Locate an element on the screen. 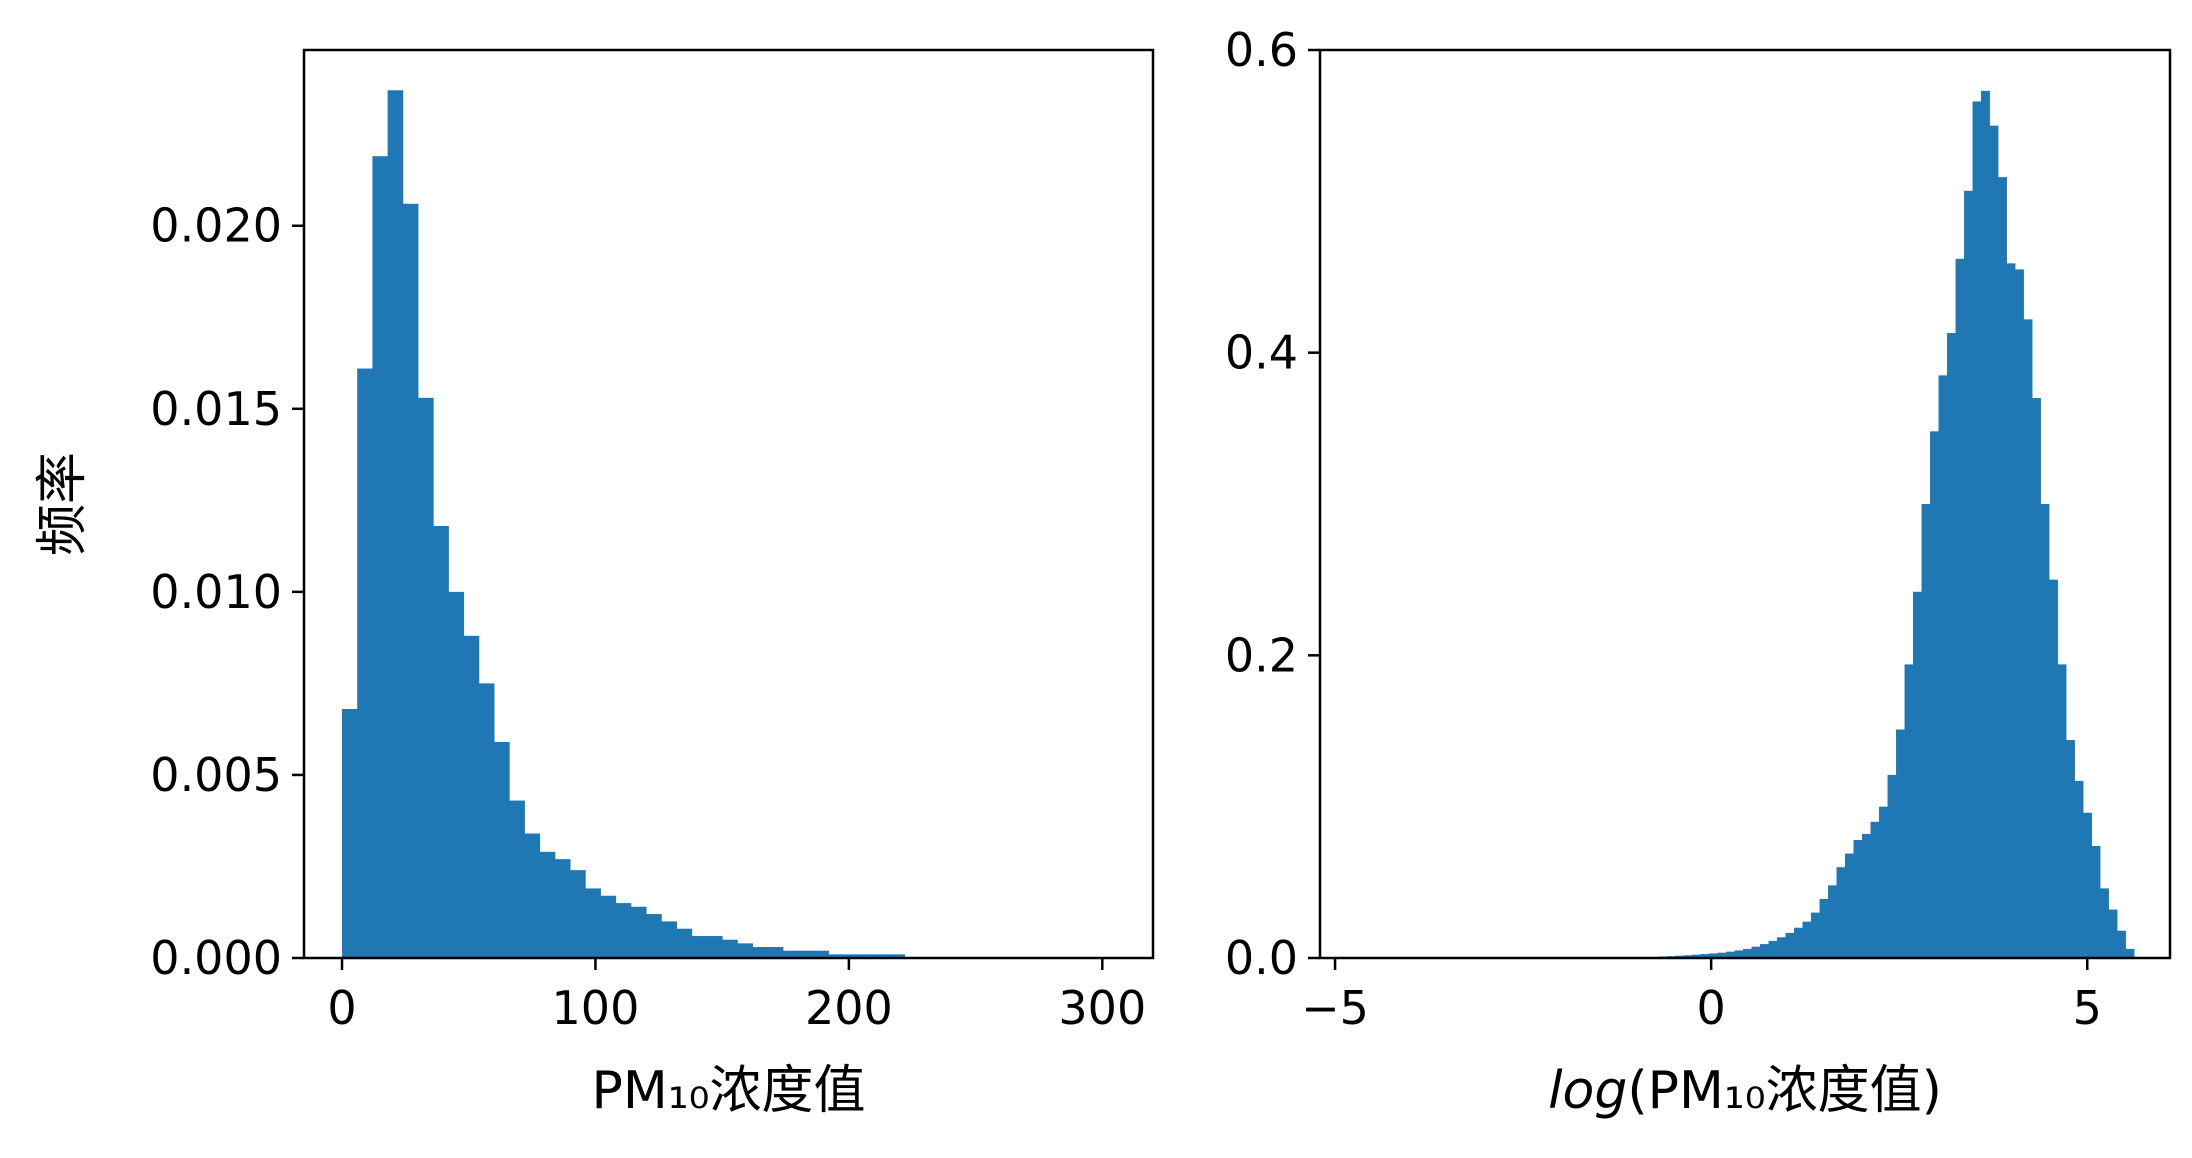 This screenshot has width=2192, height=1158. left-x-axis-label: PM₁₀浓度值 is located at coordinates (729, 1091).